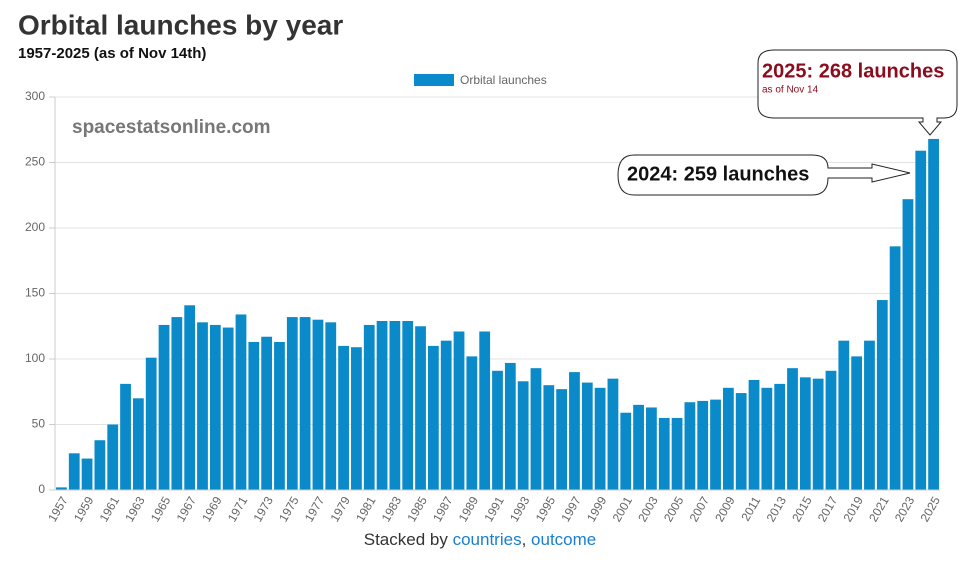  I want to click on callout-2024, so click(764, 175).